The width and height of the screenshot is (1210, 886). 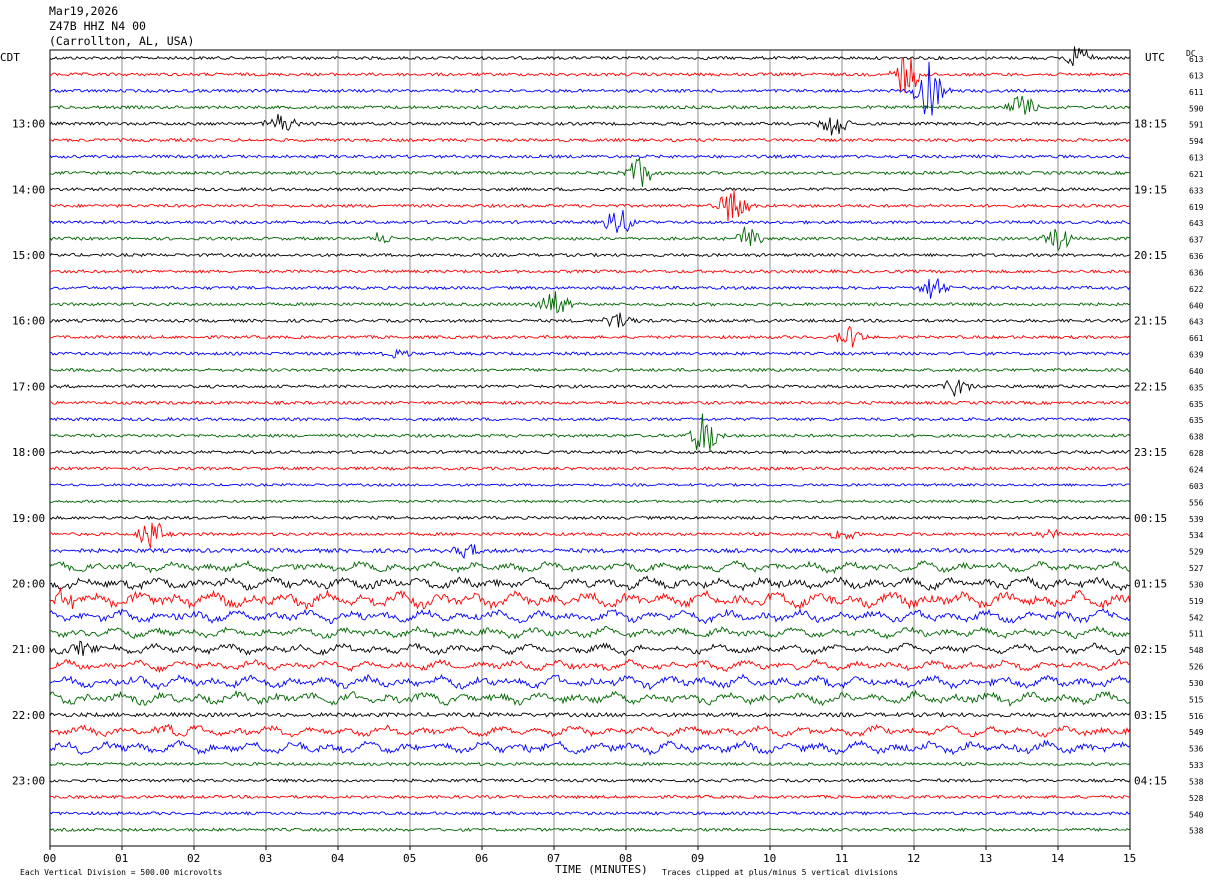 What do you see at coordinates (1196, 765) in the screenshot?
I see `dc-offset-label: 533` at bounding box center [1196, 765].